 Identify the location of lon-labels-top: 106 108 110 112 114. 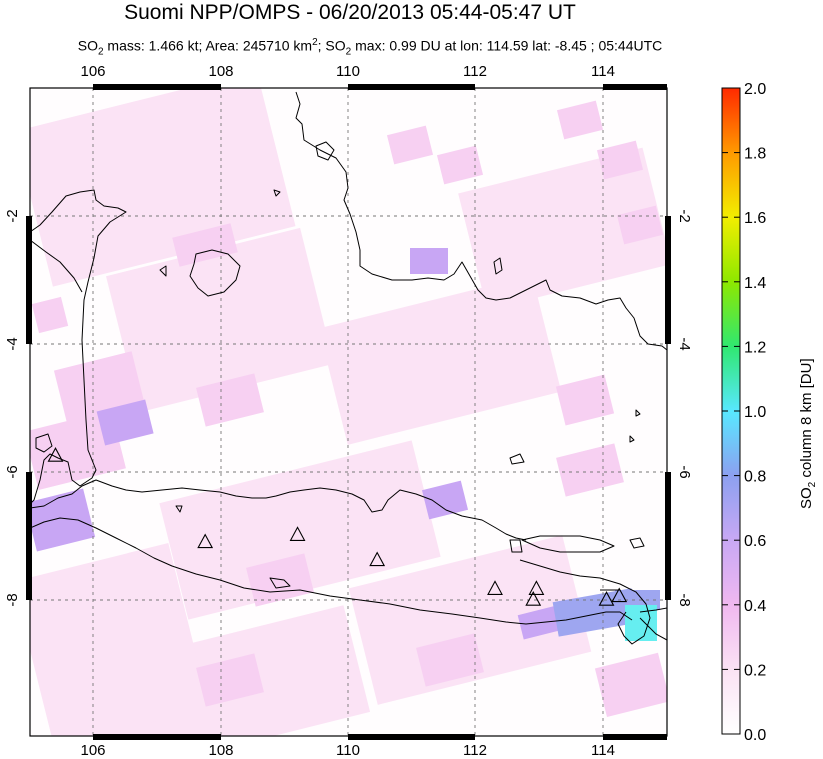
(347, 71).